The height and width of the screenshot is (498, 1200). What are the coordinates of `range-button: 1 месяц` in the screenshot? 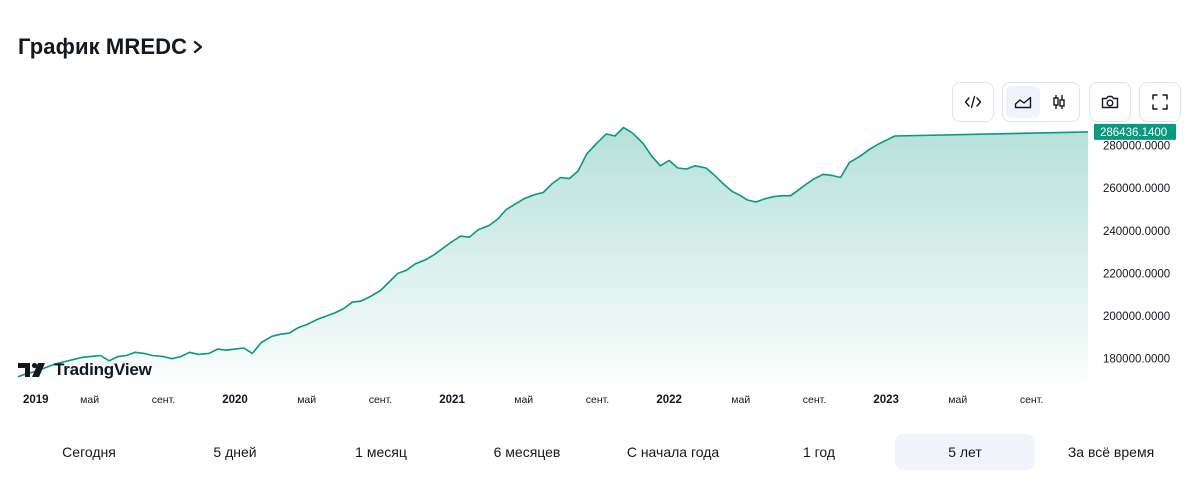 It's located at (381, 452).